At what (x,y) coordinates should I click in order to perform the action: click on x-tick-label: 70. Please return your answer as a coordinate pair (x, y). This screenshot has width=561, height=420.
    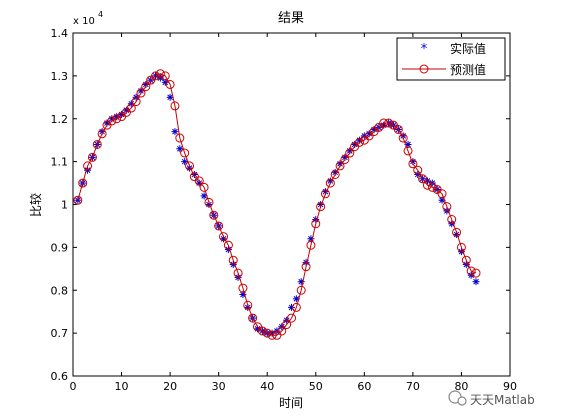
    Looking at the image, I should click on (413, 386).